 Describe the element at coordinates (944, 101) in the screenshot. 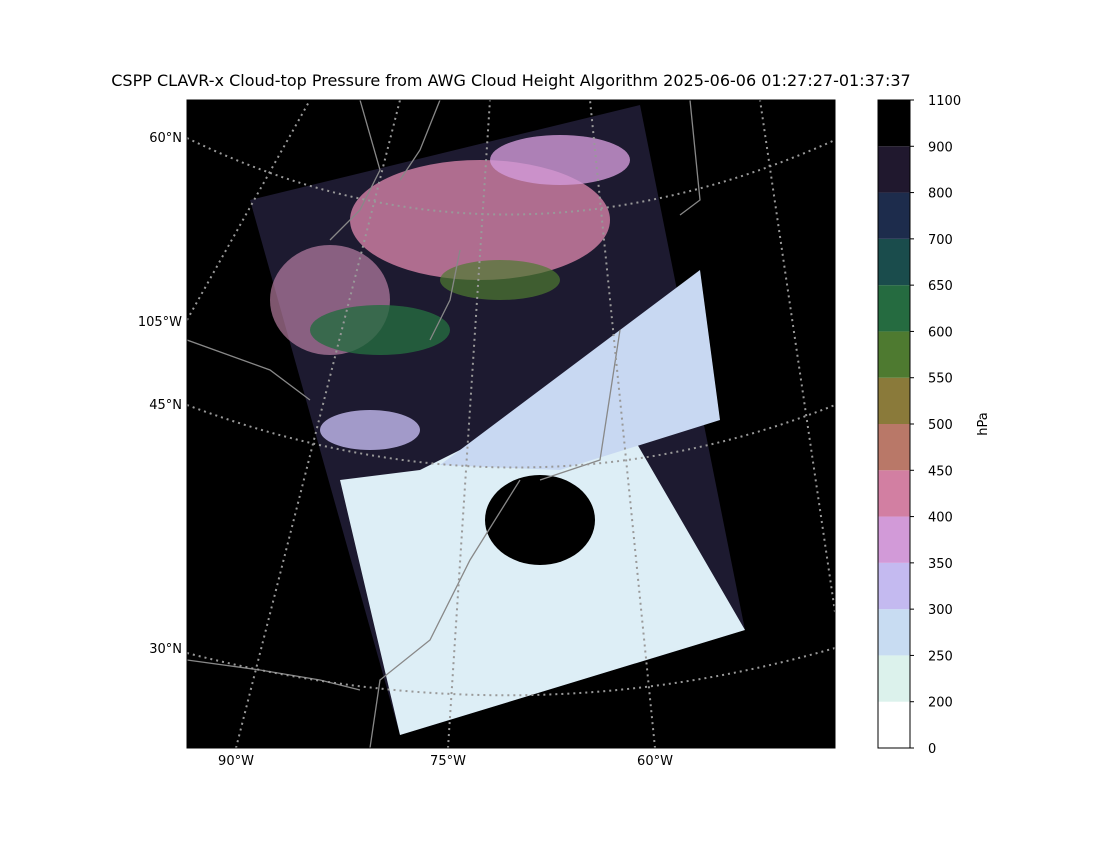

I see `colorbar-tick-label: 1100` at that location.